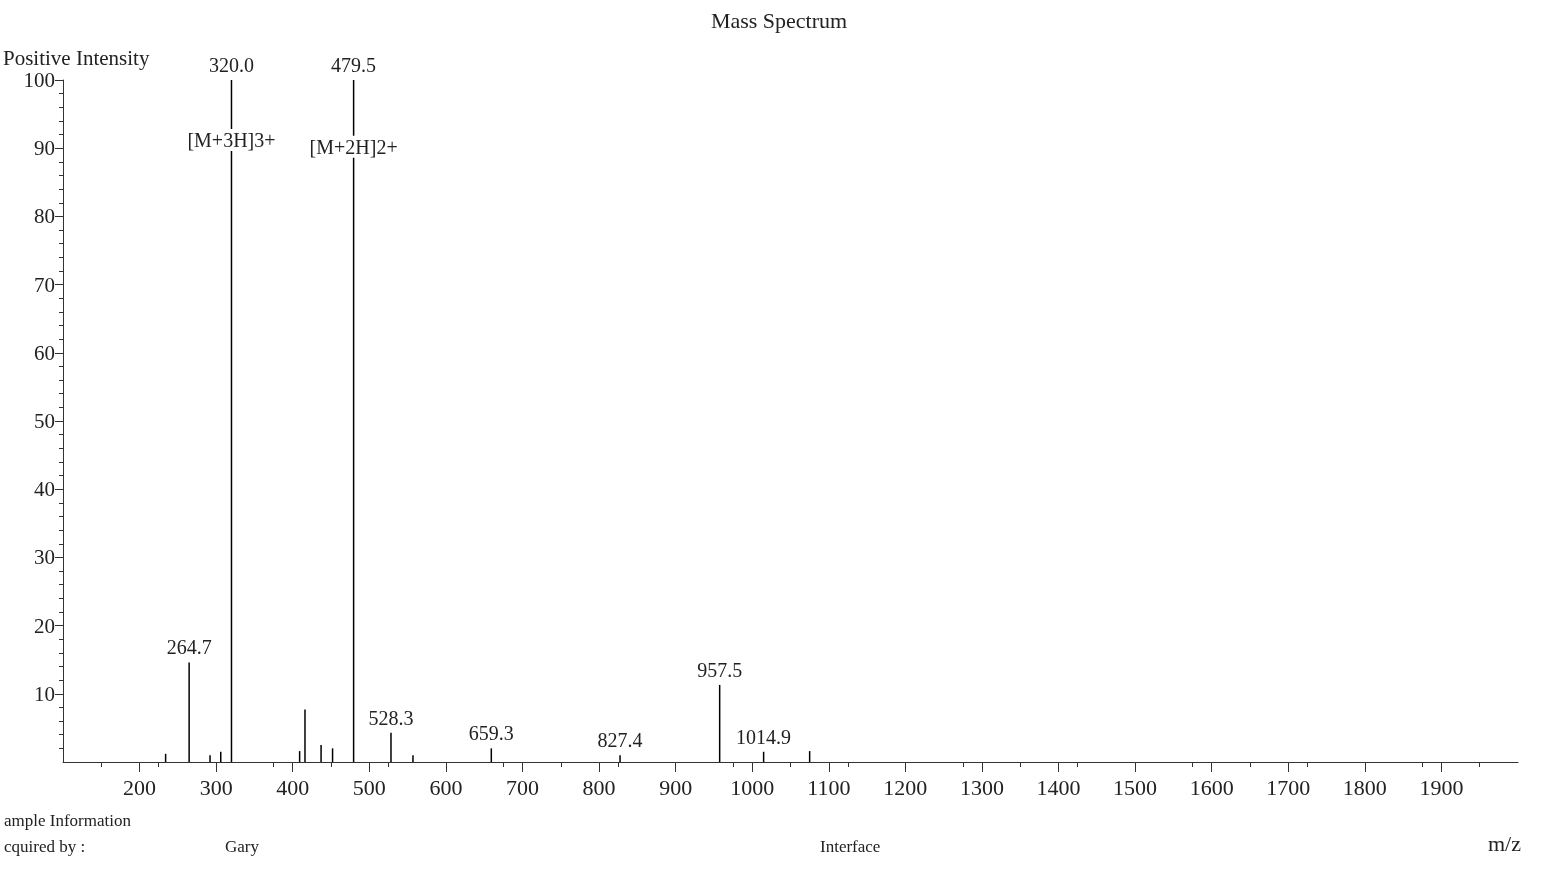 The image size is (1558, 872). I want to click on x-tick-label: 1000, so click(752, 787).